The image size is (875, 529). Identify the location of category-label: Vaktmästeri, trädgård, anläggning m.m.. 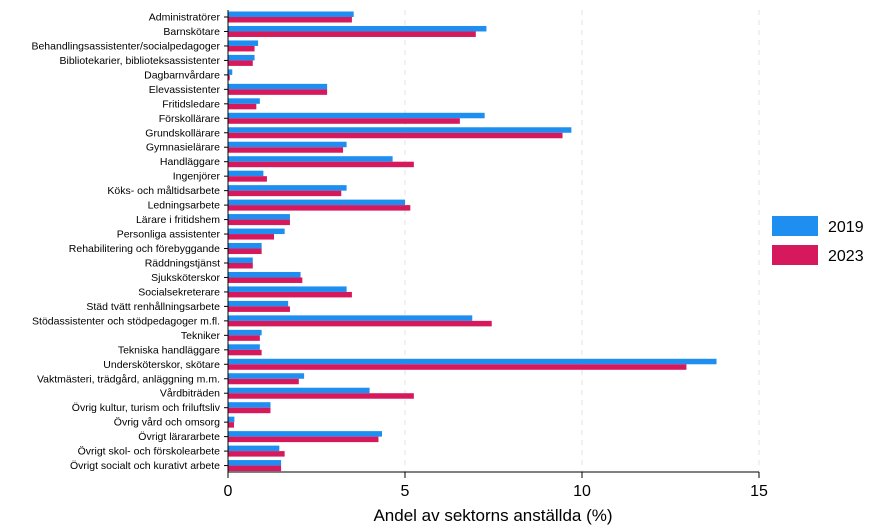
(128, 379).